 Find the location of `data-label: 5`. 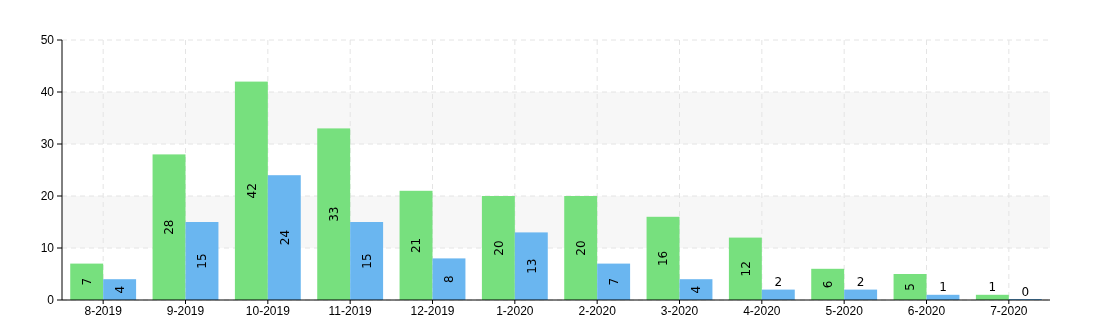

data-label: 5 is located at coordinates (910, 287).